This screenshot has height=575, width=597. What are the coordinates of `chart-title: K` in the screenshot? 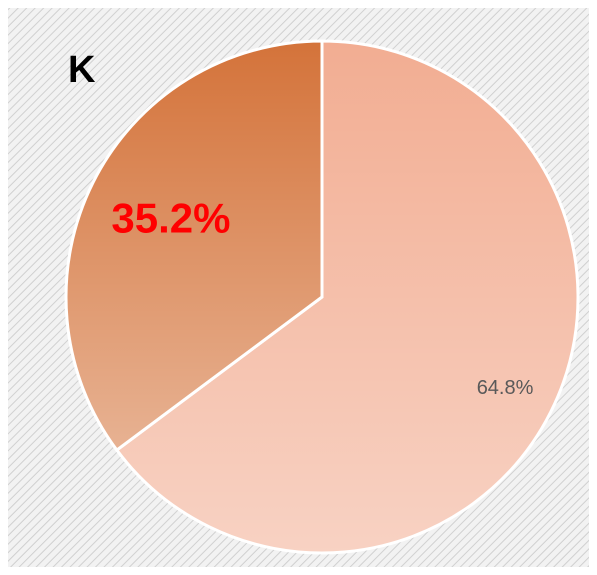 It's located at (82, 70).